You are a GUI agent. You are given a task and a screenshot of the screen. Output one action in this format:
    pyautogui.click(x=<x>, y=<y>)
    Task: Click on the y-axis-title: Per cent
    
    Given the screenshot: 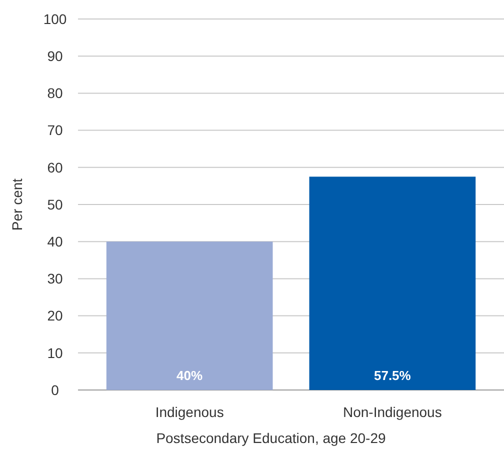 What is the action you would take?
    pyautogui.click(x=17, y=204)
    